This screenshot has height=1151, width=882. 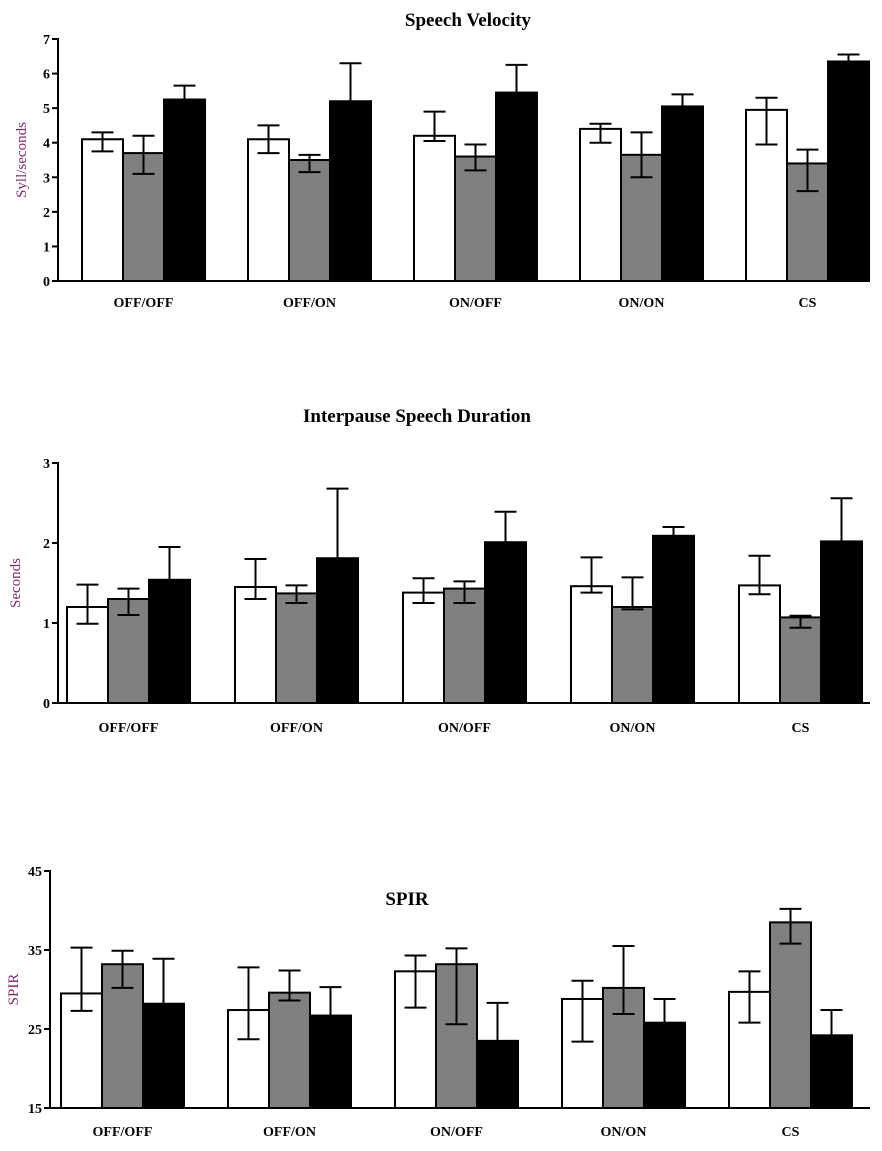 I want to click on y-tick-label: 6, so click(x=46, y=75).